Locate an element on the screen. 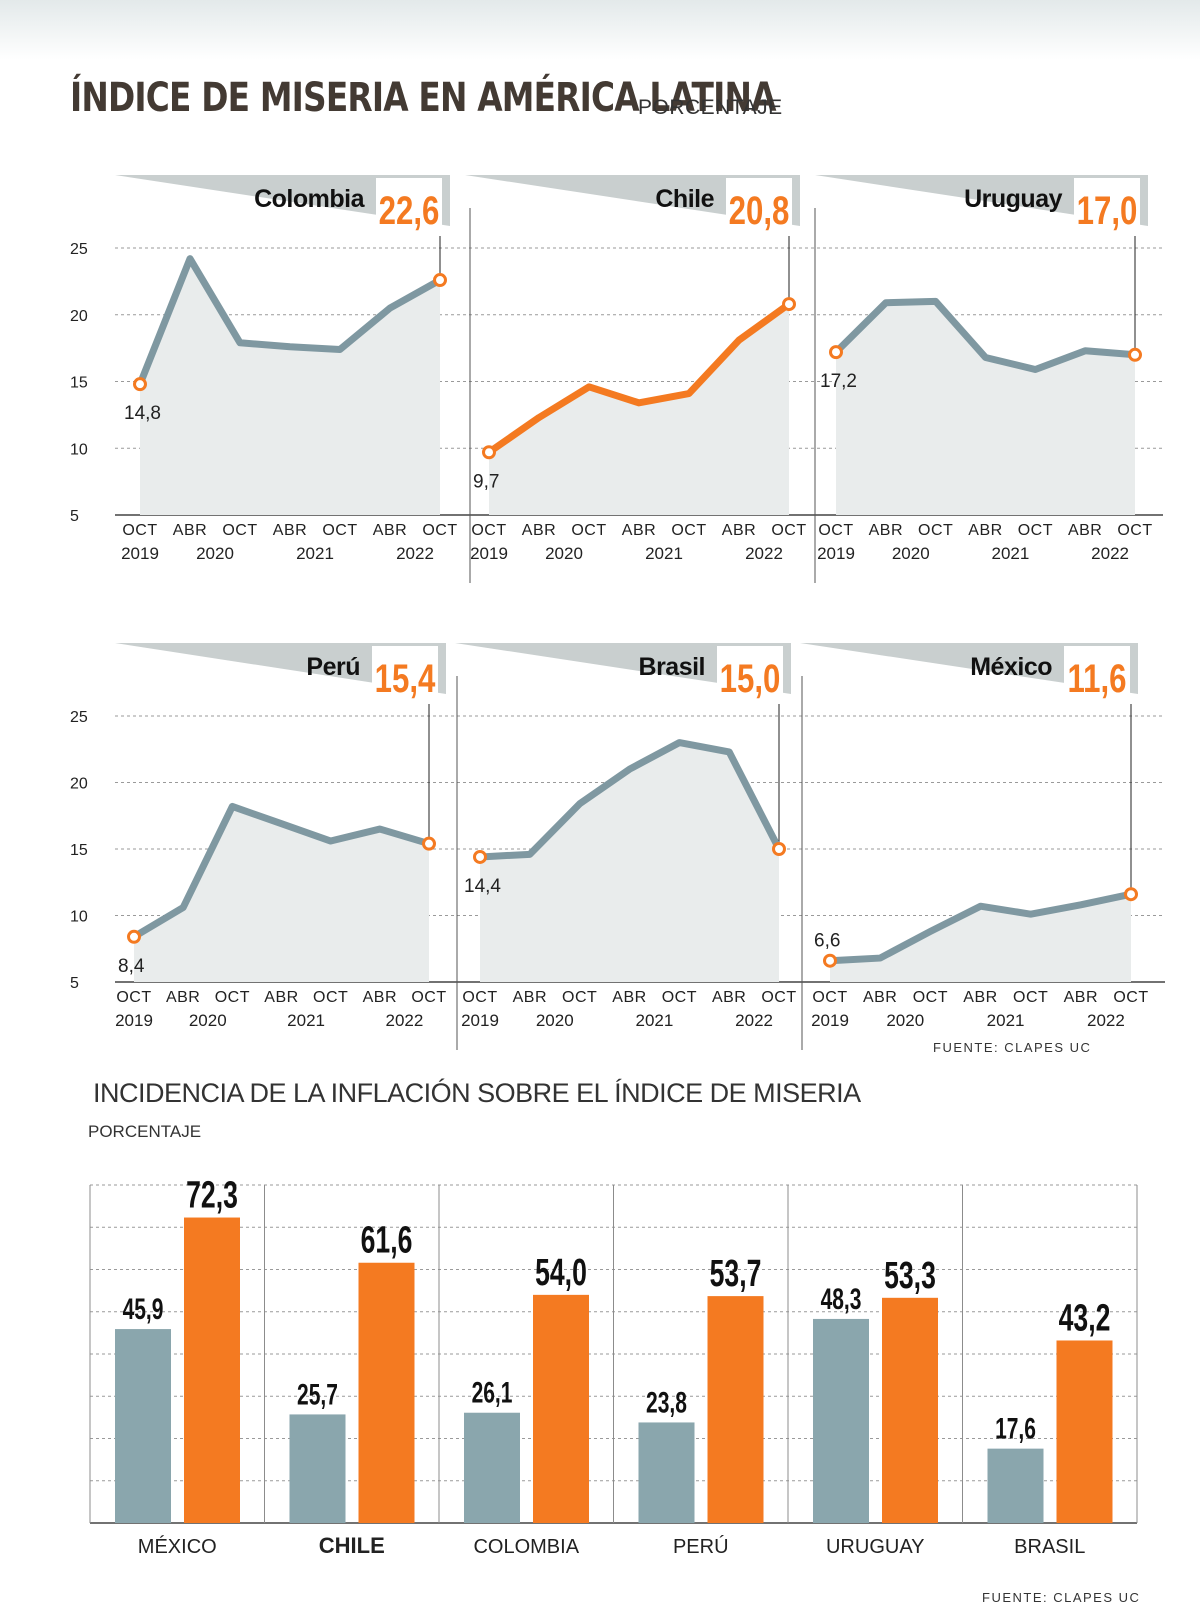 The image size is (1200, 1613). bar-chart-subtitle: PORCENTAJE is located at coordinates (145, 1131).